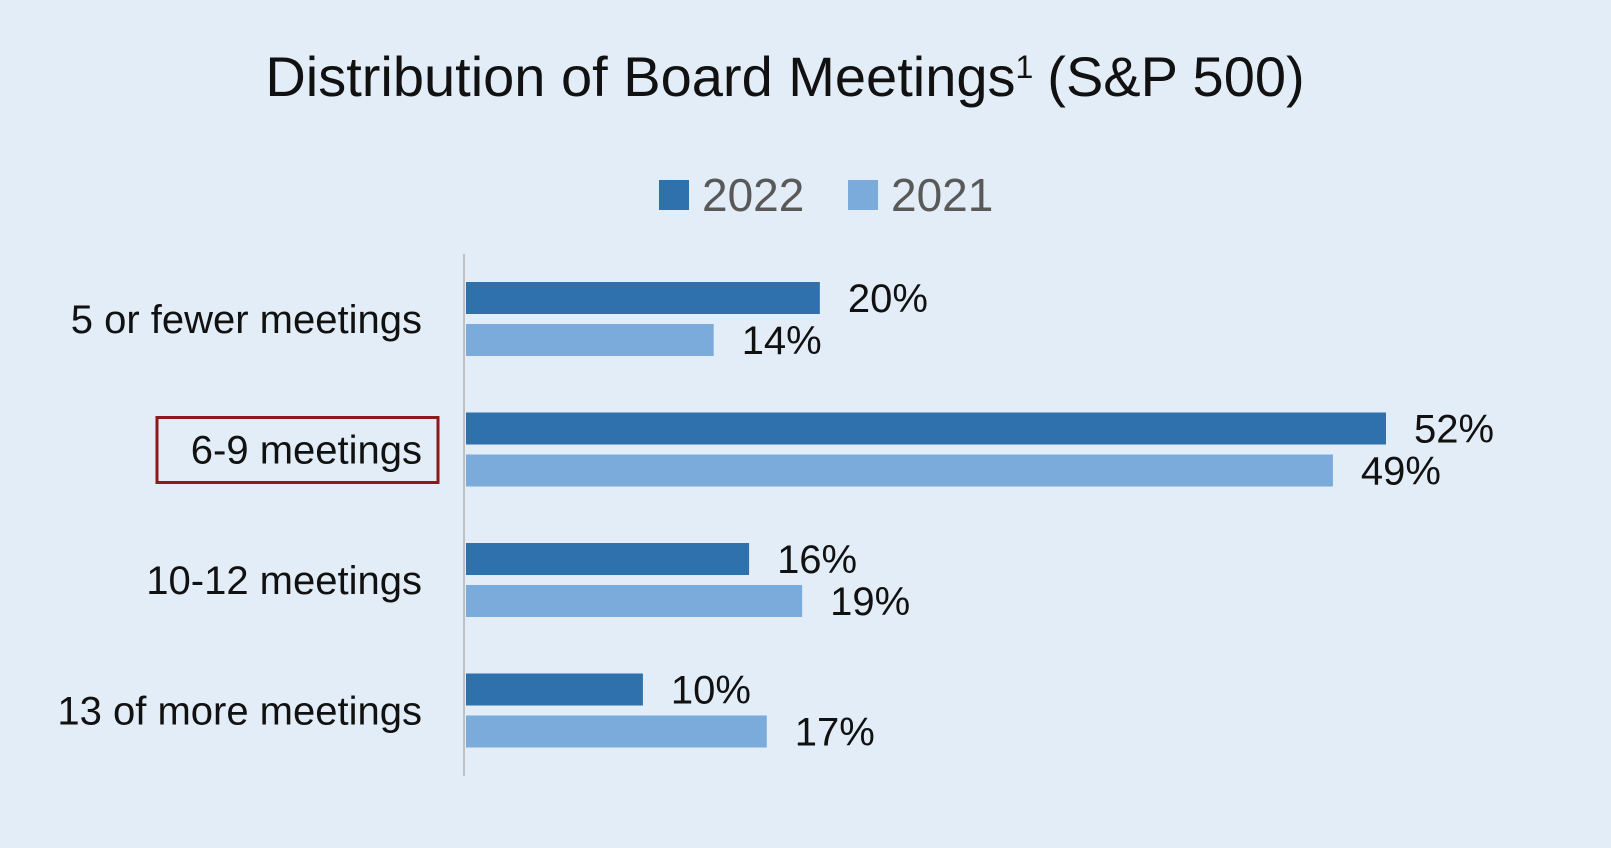 This screenshot has height=848, width=1611. Describe the element at coordinates (863, 195) in the screenshot. I see `legend-swatch-2021` at that location.